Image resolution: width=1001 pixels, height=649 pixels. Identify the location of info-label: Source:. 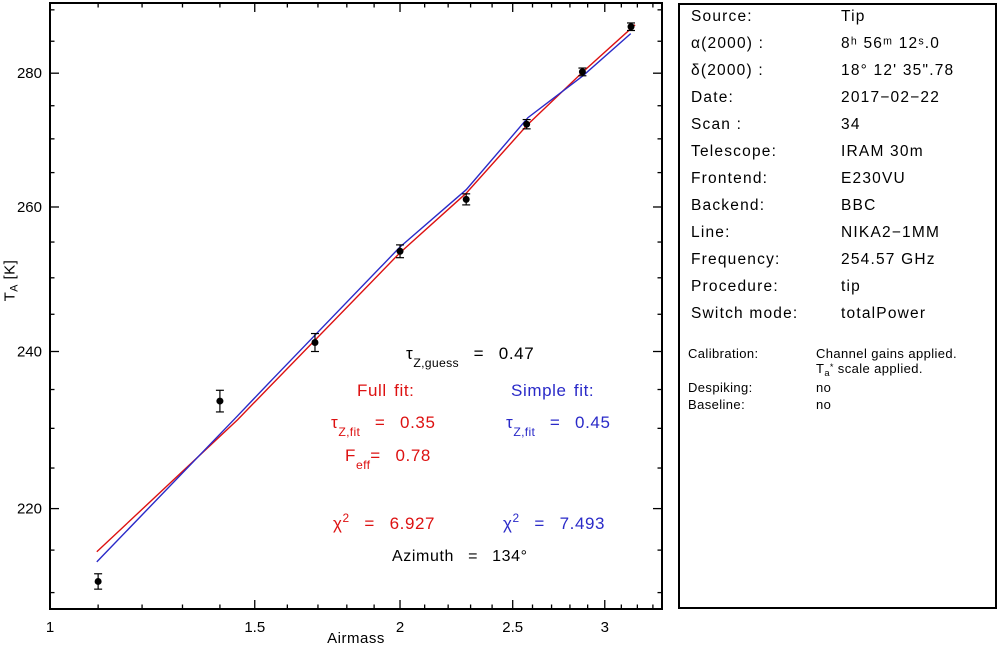
(722, 16).